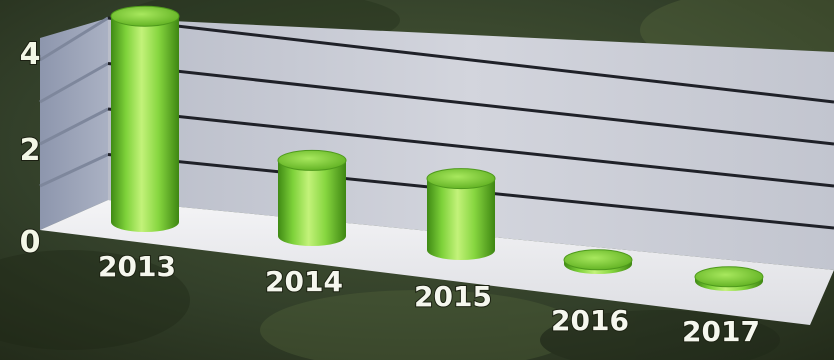  What do you see at coordinates (30, 54) in the screenshot?
I see `y-tick-label: 4` at bounding box center [30, 54].